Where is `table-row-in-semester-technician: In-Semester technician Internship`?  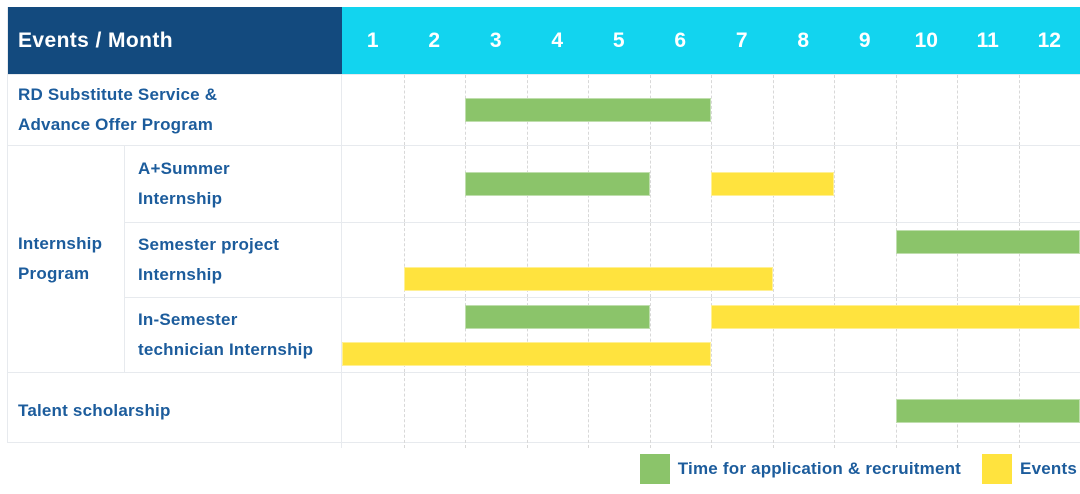
table-row-in-semester-technician: In-Semester technician Internship is located at coordinates (602, 334).